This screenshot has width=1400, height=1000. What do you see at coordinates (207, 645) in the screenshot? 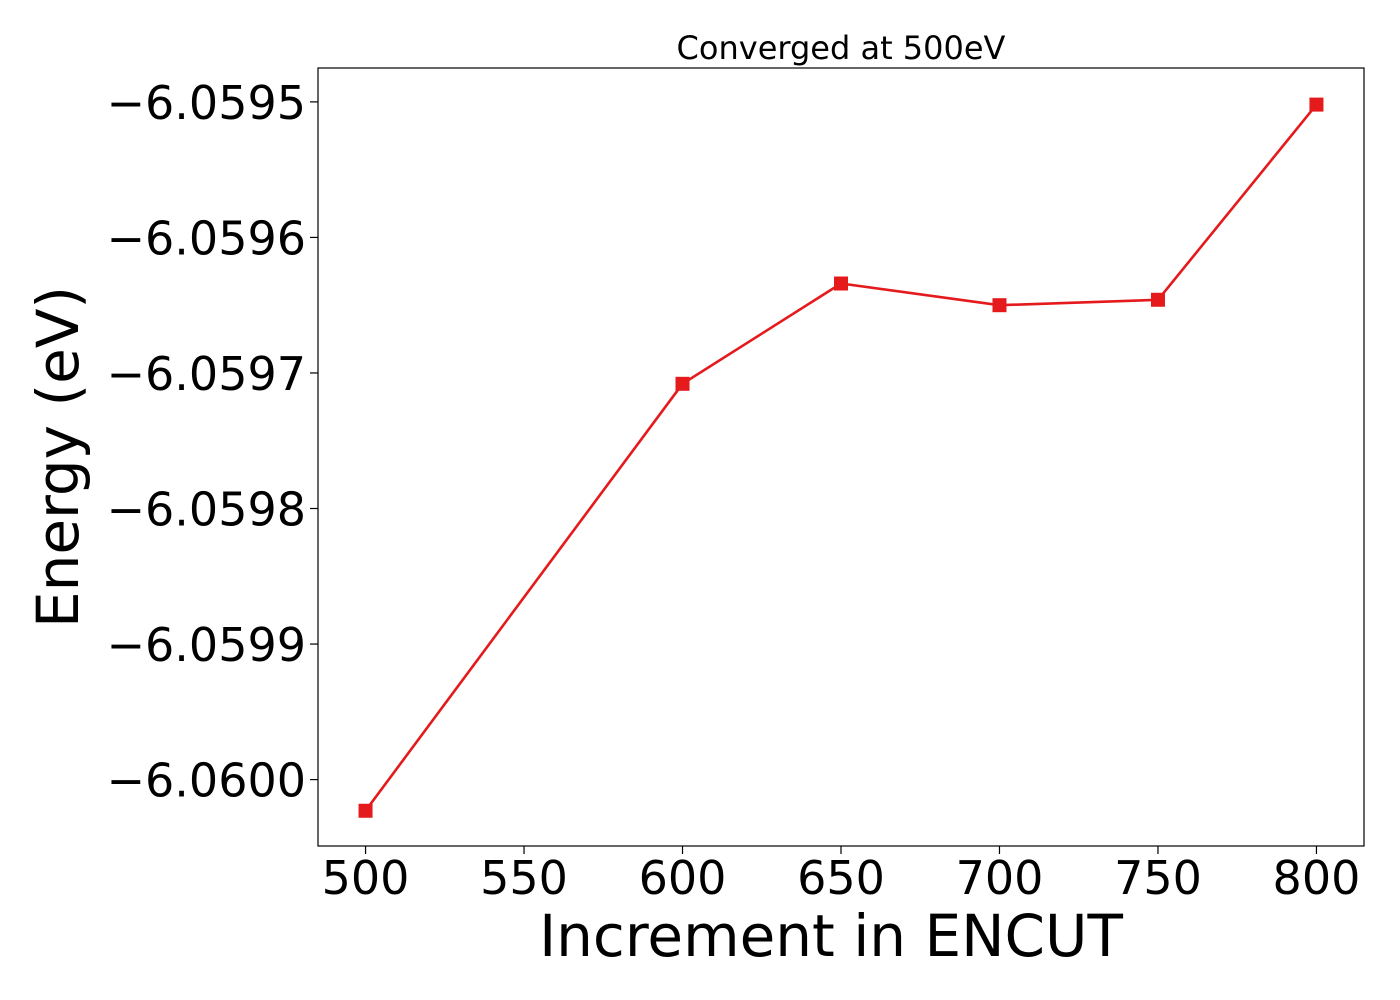
I see `y-tick-label: −6.0599` at bounding box center [207, 645].